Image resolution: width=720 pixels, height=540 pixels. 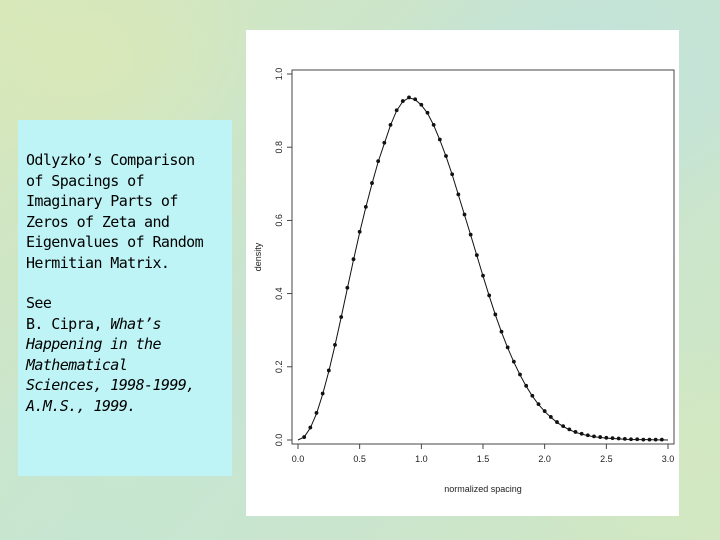 What do you see at coordinates (68, 323) in the screenshot?
I see `citation-author: B. Cipra,` at bounding box center [68, 323].